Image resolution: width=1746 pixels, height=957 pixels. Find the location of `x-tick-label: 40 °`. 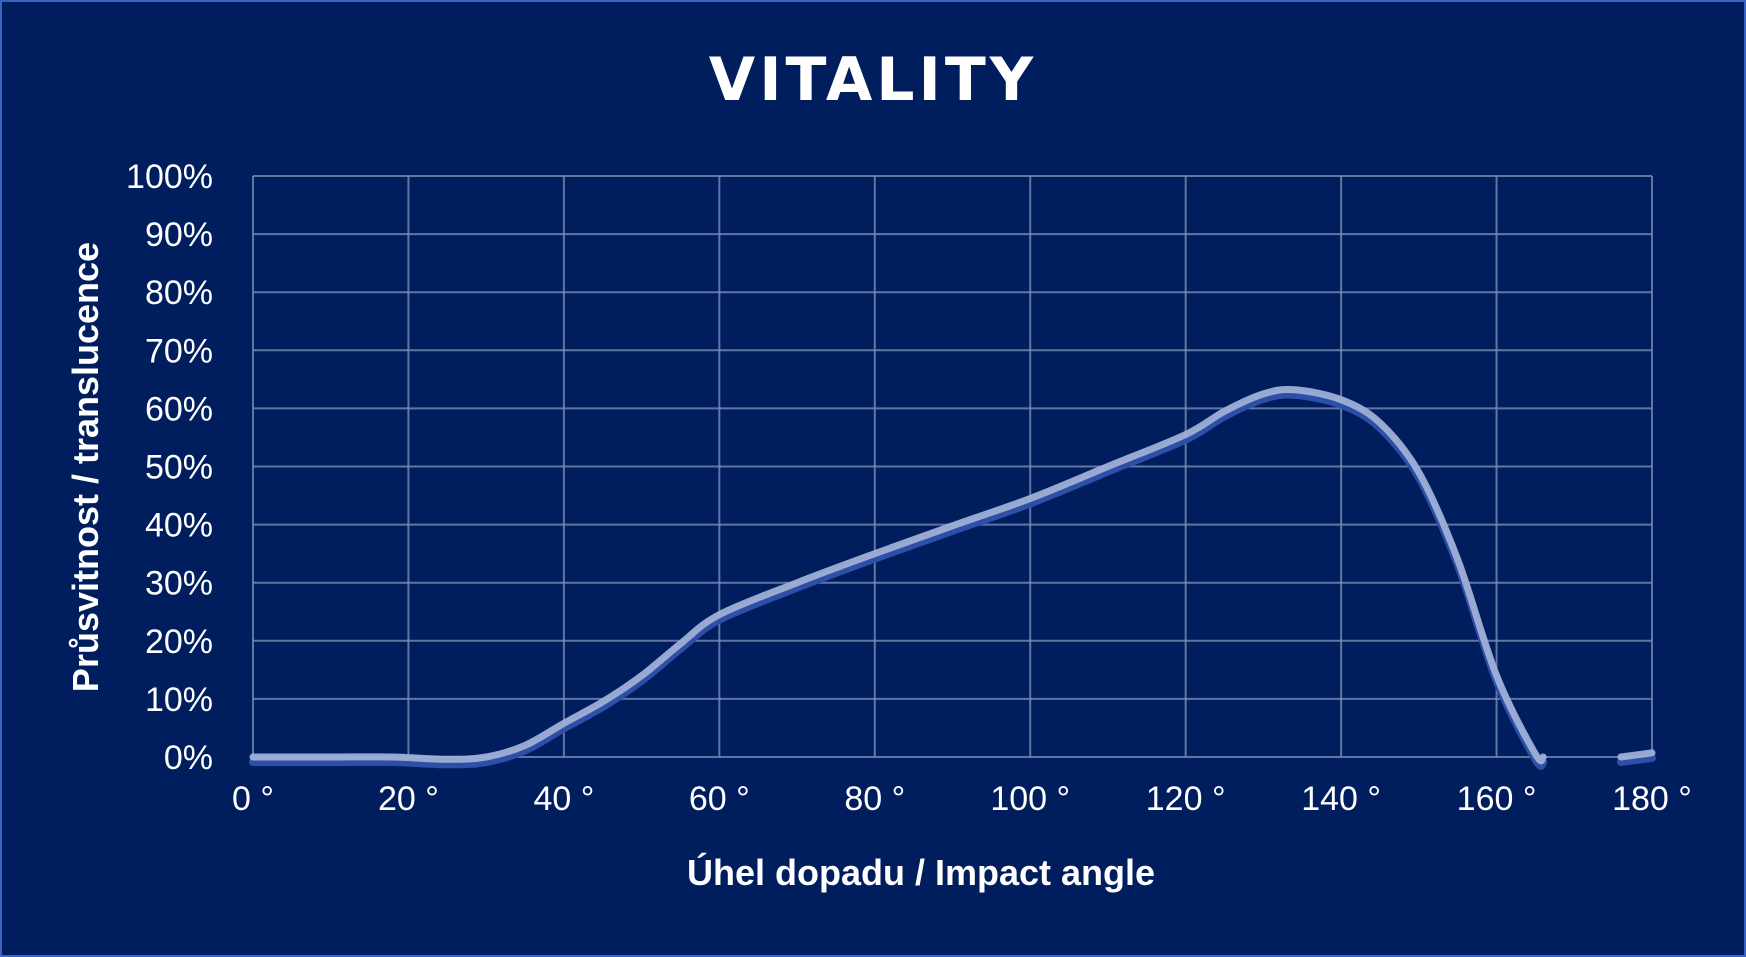

x-tick-label: 40 ° is located at coordinates (563, 799).